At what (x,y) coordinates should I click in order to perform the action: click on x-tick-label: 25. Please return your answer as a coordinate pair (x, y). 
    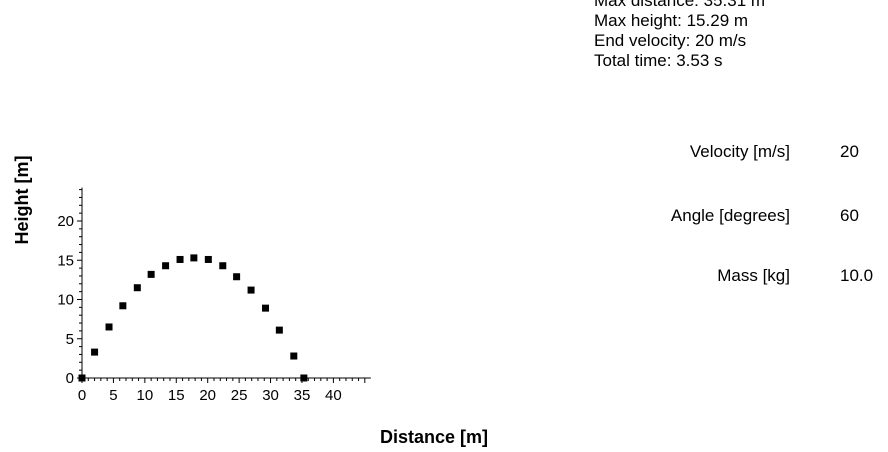
    Looking at the image, I should click on (239, 395).